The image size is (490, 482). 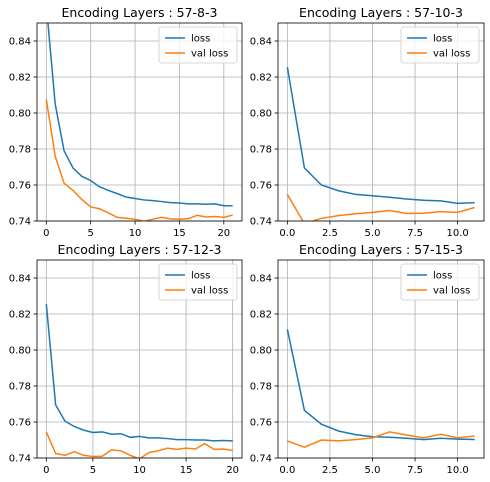 I want to click on subplot-title: Encoding Layers : 57-10-3, so click(x=381, y=12).